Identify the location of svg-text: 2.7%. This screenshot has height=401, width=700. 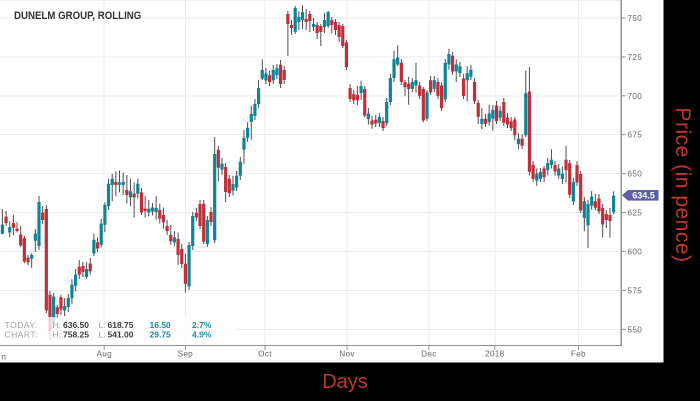
(202, 325).